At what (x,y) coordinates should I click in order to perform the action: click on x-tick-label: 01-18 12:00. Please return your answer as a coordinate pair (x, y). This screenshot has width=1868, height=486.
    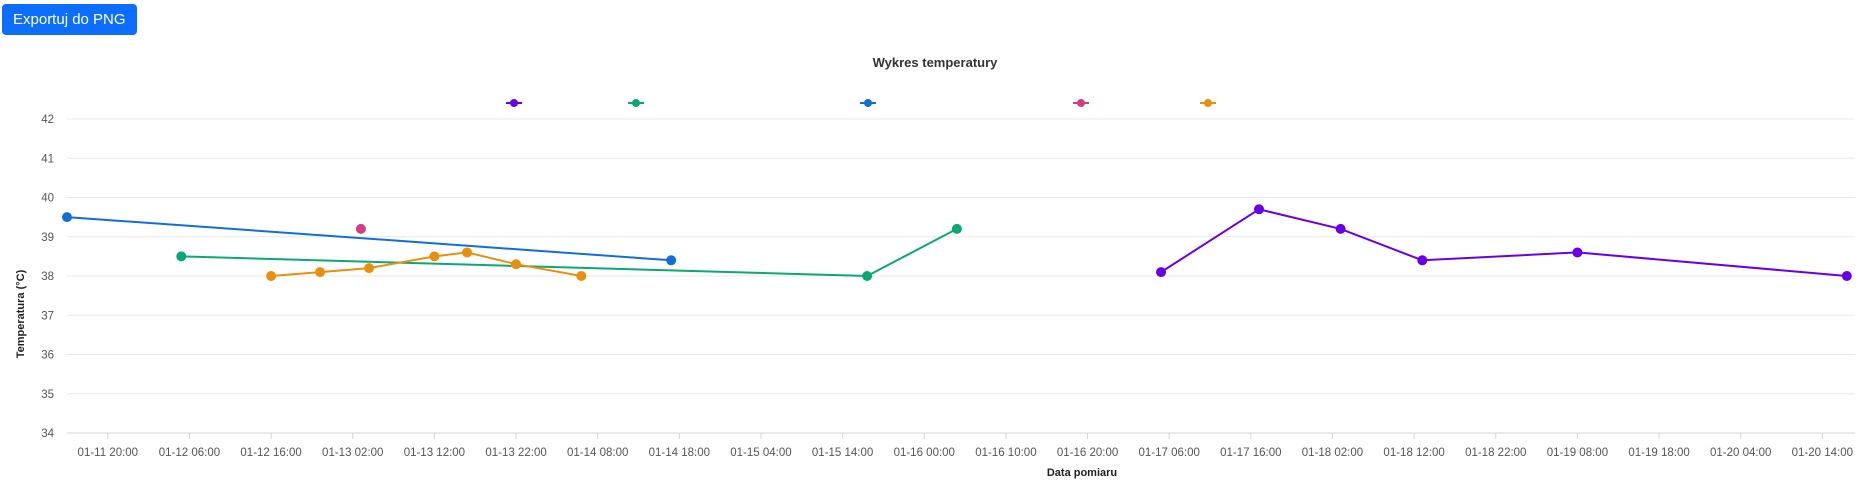
    Looking at the image, I should click on (1413, 453).